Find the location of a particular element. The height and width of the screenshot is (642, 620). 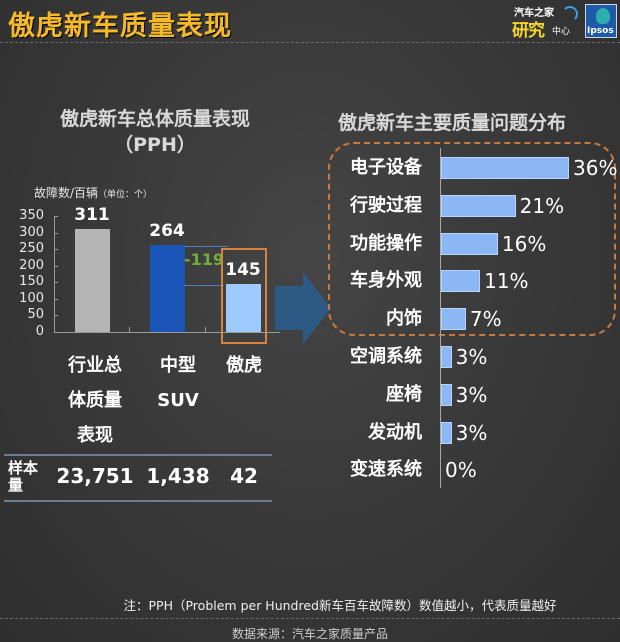

issue-category-label: 电子设备 is located at coordinates (386, 167).